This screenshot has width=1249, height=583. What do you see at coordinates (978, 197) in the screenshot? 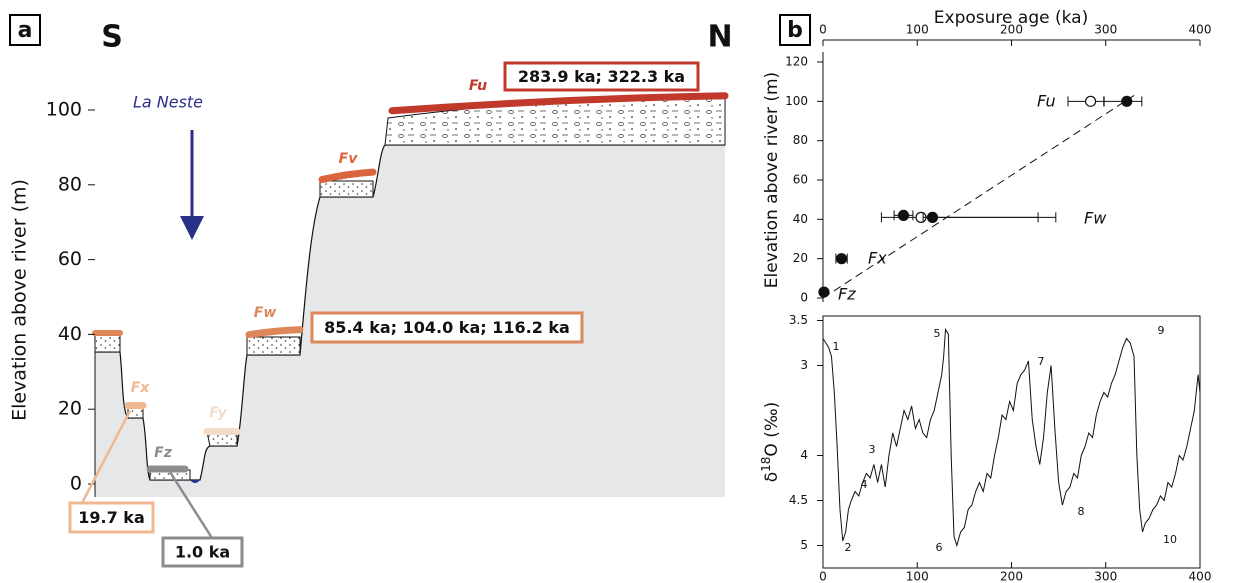
I see `fit-line` at bounding box center [978, 197].